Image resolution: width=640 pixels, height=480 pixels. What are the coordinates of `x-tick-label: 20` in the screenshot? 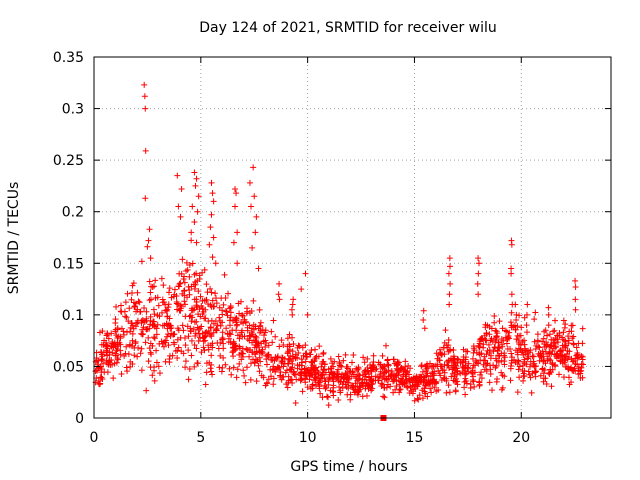 It's located at (521, 438).